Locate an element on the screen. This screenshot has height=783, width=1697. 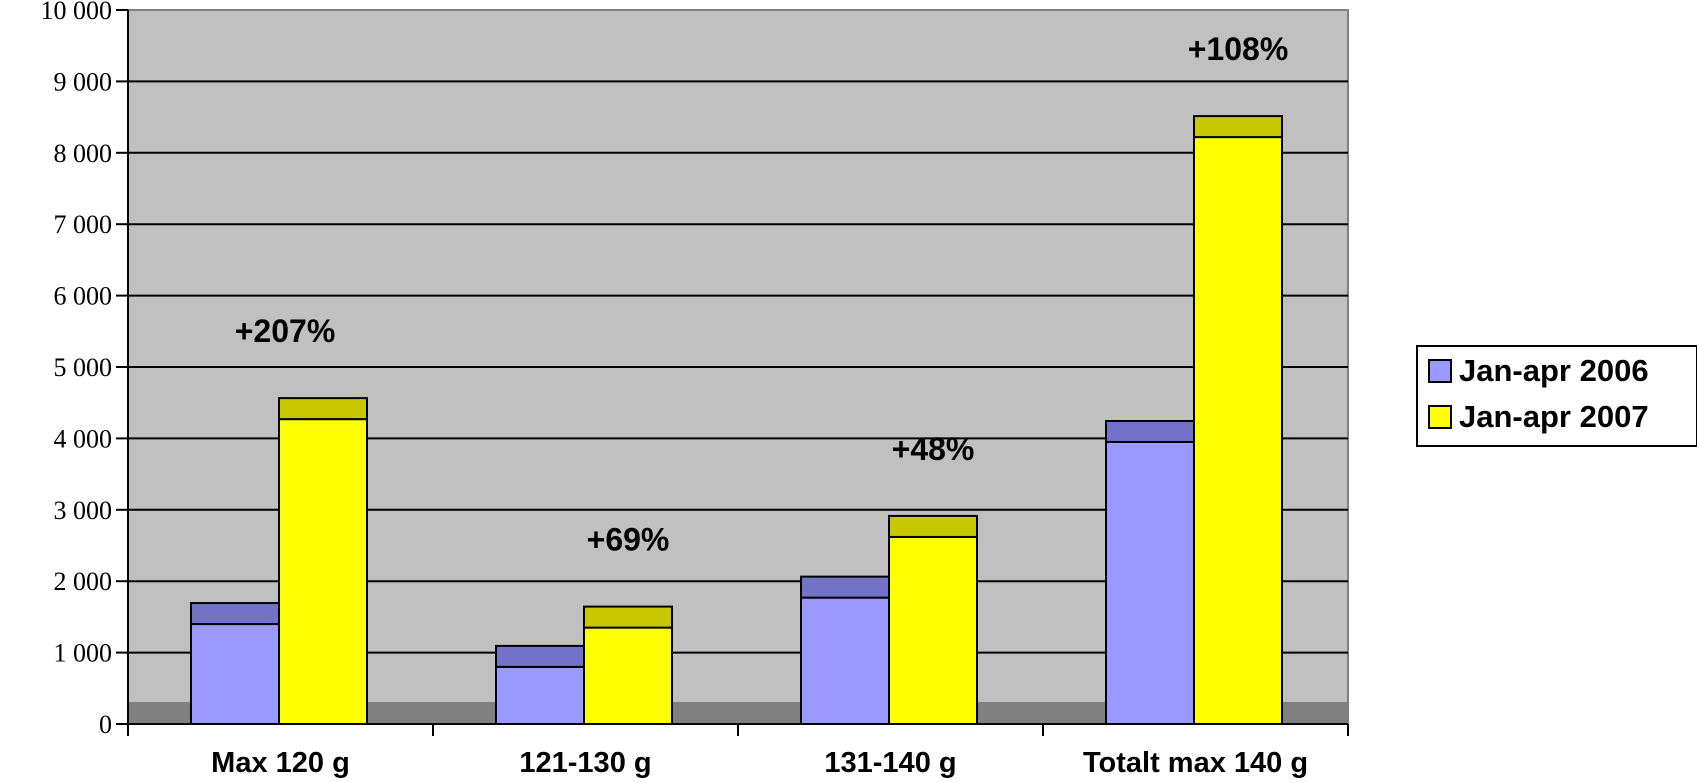
x-category-label: Max 120 g is located at coordinates (280, 763).